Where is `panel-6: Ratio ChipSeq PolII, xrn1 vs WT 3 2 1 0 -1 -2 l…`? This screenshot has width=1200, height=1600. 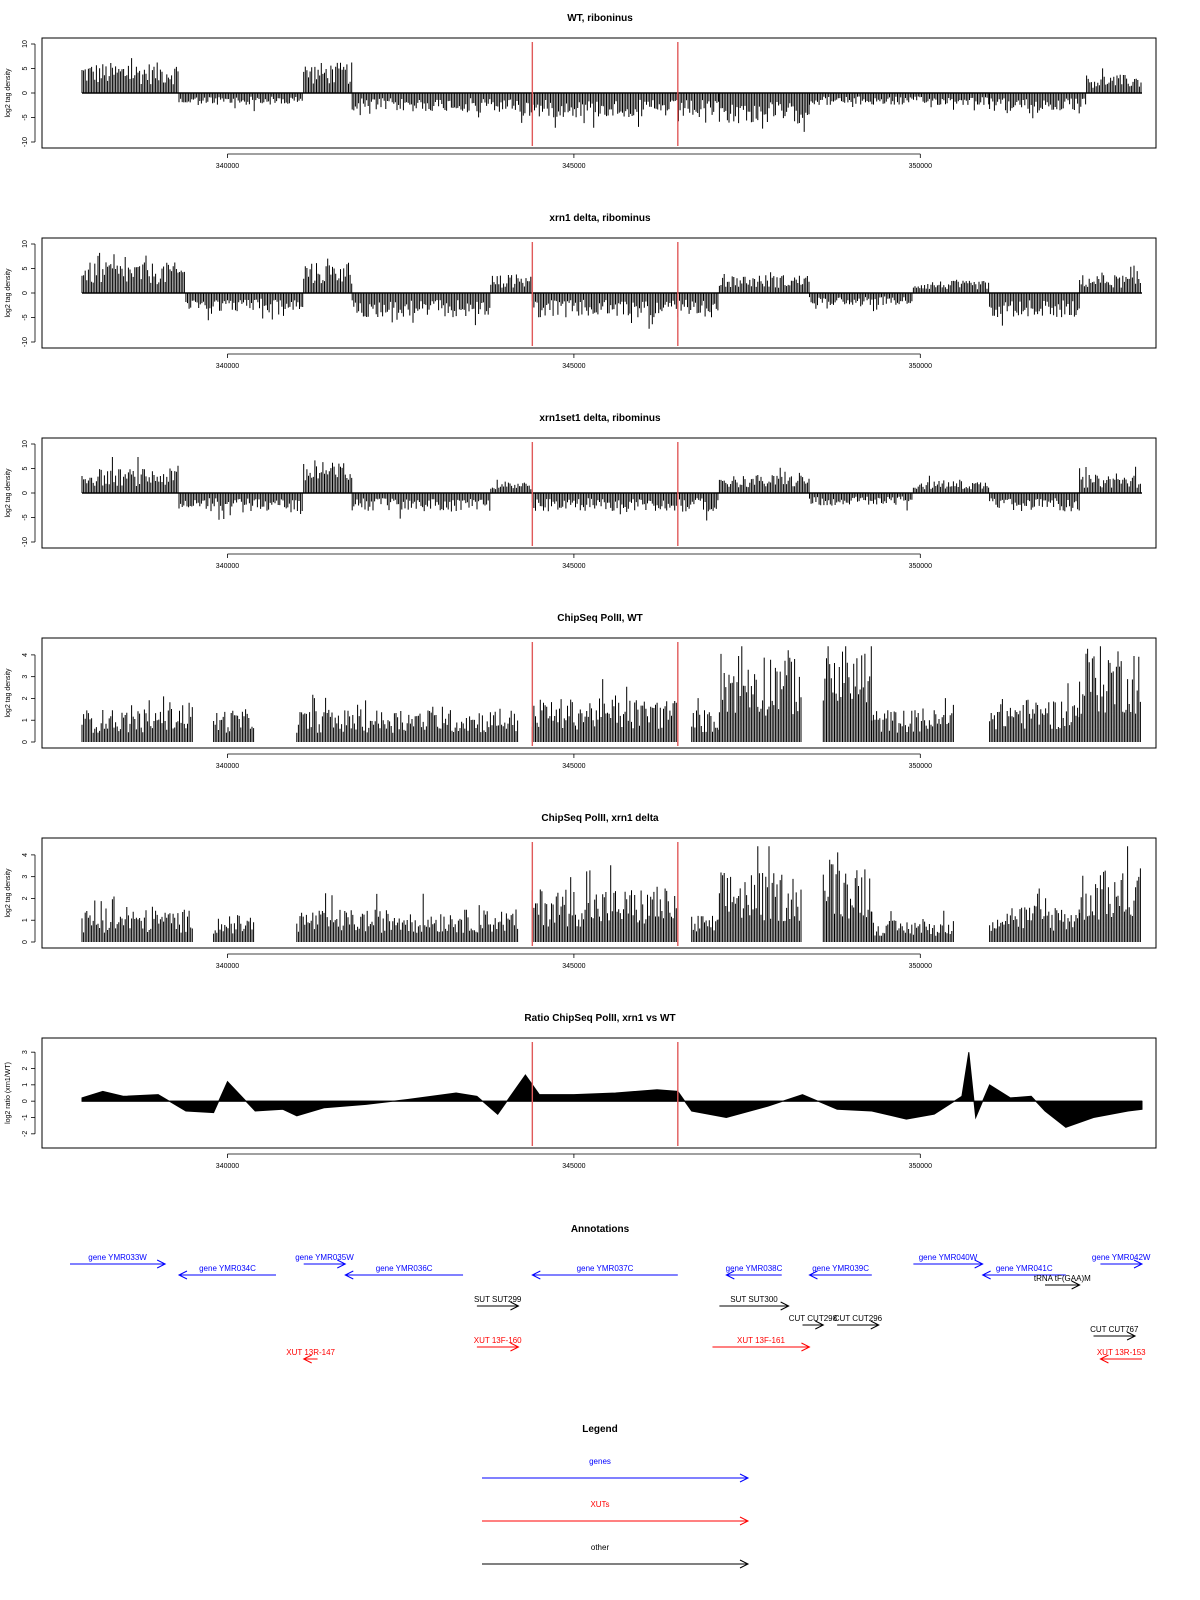
panel-6: Ratio ChipSeq PolII, xrn1 vs WT 3 2 1 0 -1 -2 l… is located at coordinates (581, 1091).